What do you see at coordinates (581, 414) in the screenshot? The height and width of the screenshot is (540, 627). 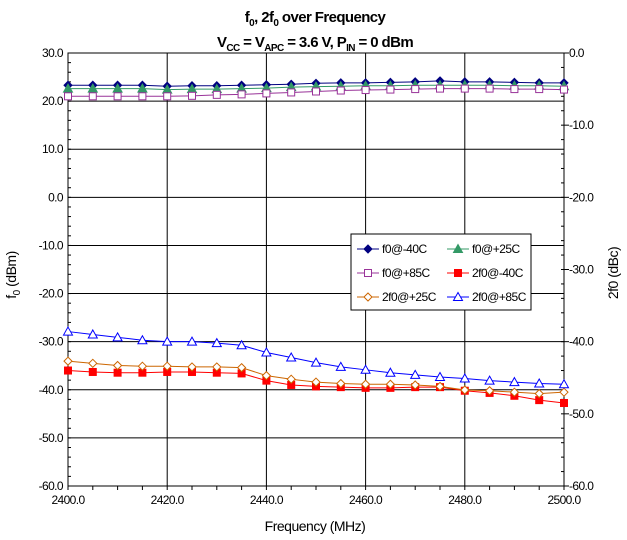 I see `y-right-tick-label: -50.0` at bounding box center [581, 414].